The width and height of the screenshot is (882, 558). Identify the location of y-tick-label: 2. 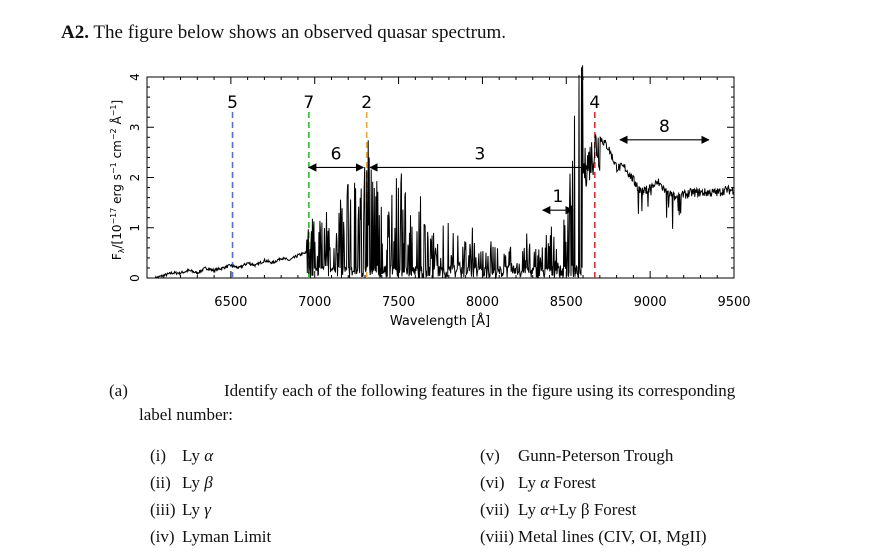
(135, 178).